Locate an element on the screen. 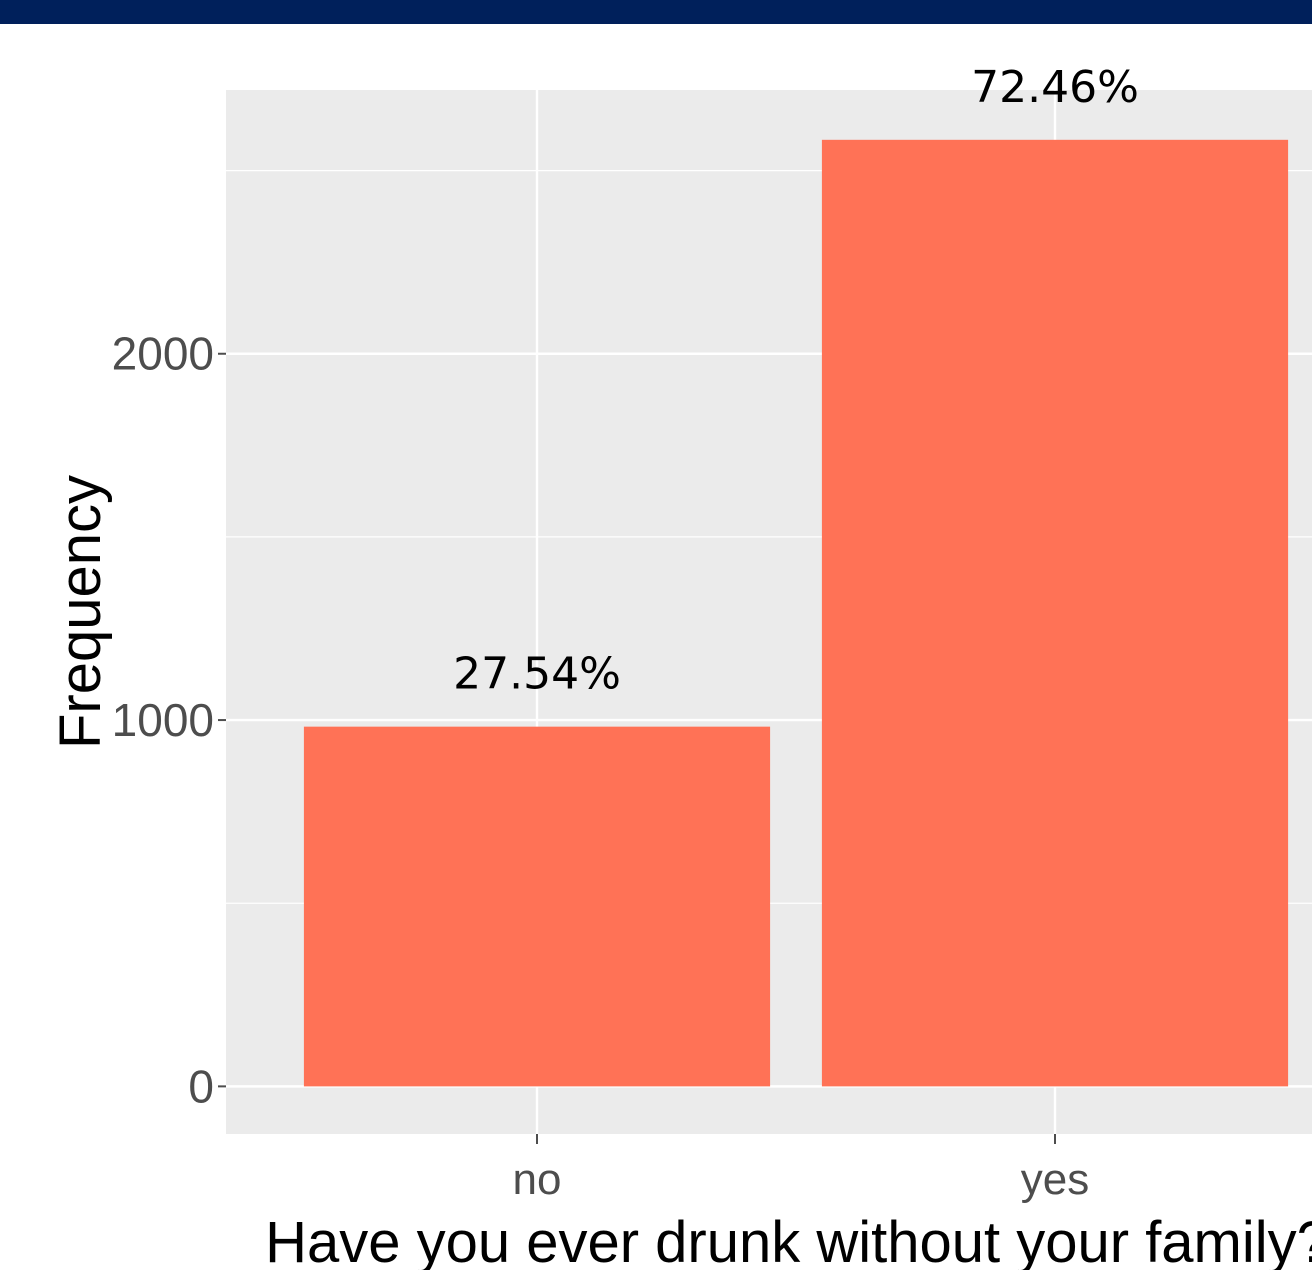  data-label-no: 27.54% is located at coordinates (537, 674).